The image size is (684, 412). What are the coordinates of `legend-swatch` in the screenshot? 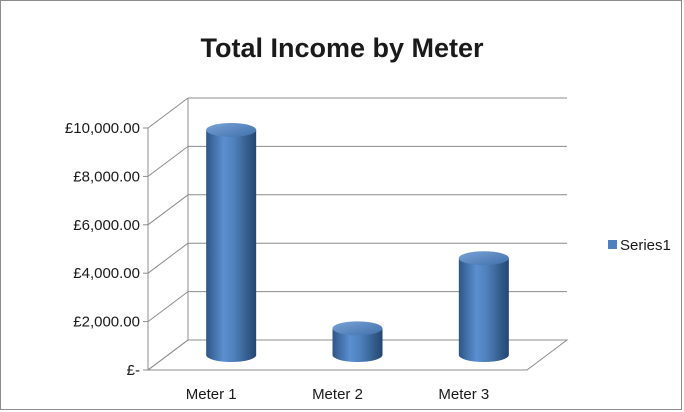 It's located at (612, 244).